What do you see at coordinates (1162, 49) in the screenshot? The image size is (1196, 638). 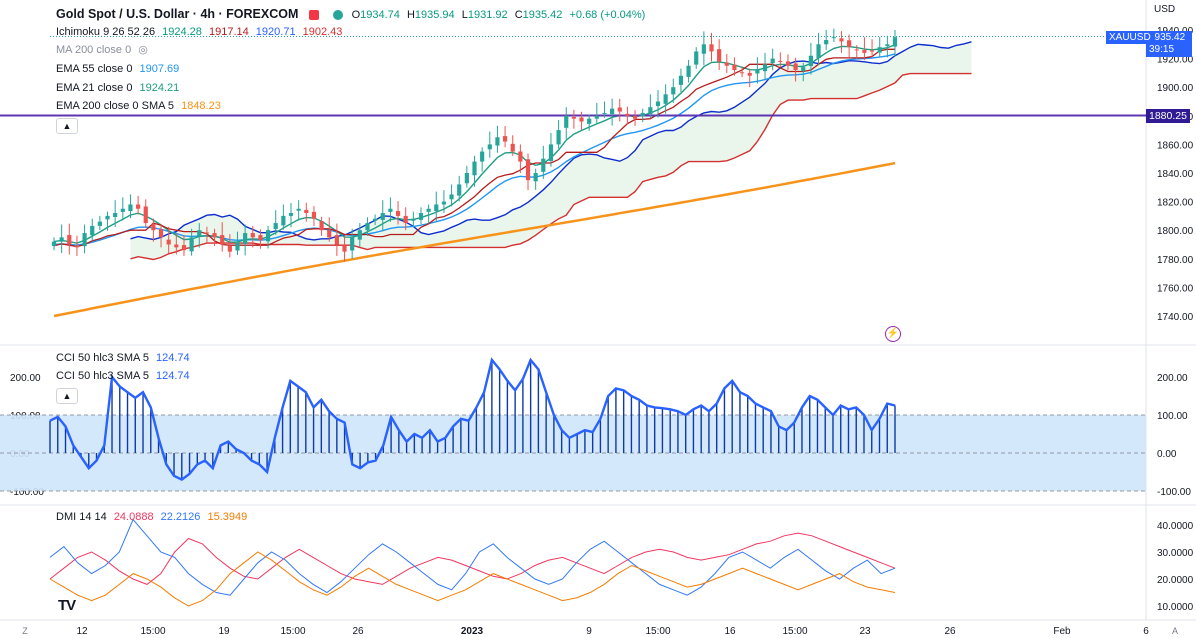 I see `countdown-value: 39:15` at bounding box center [1162, 49].